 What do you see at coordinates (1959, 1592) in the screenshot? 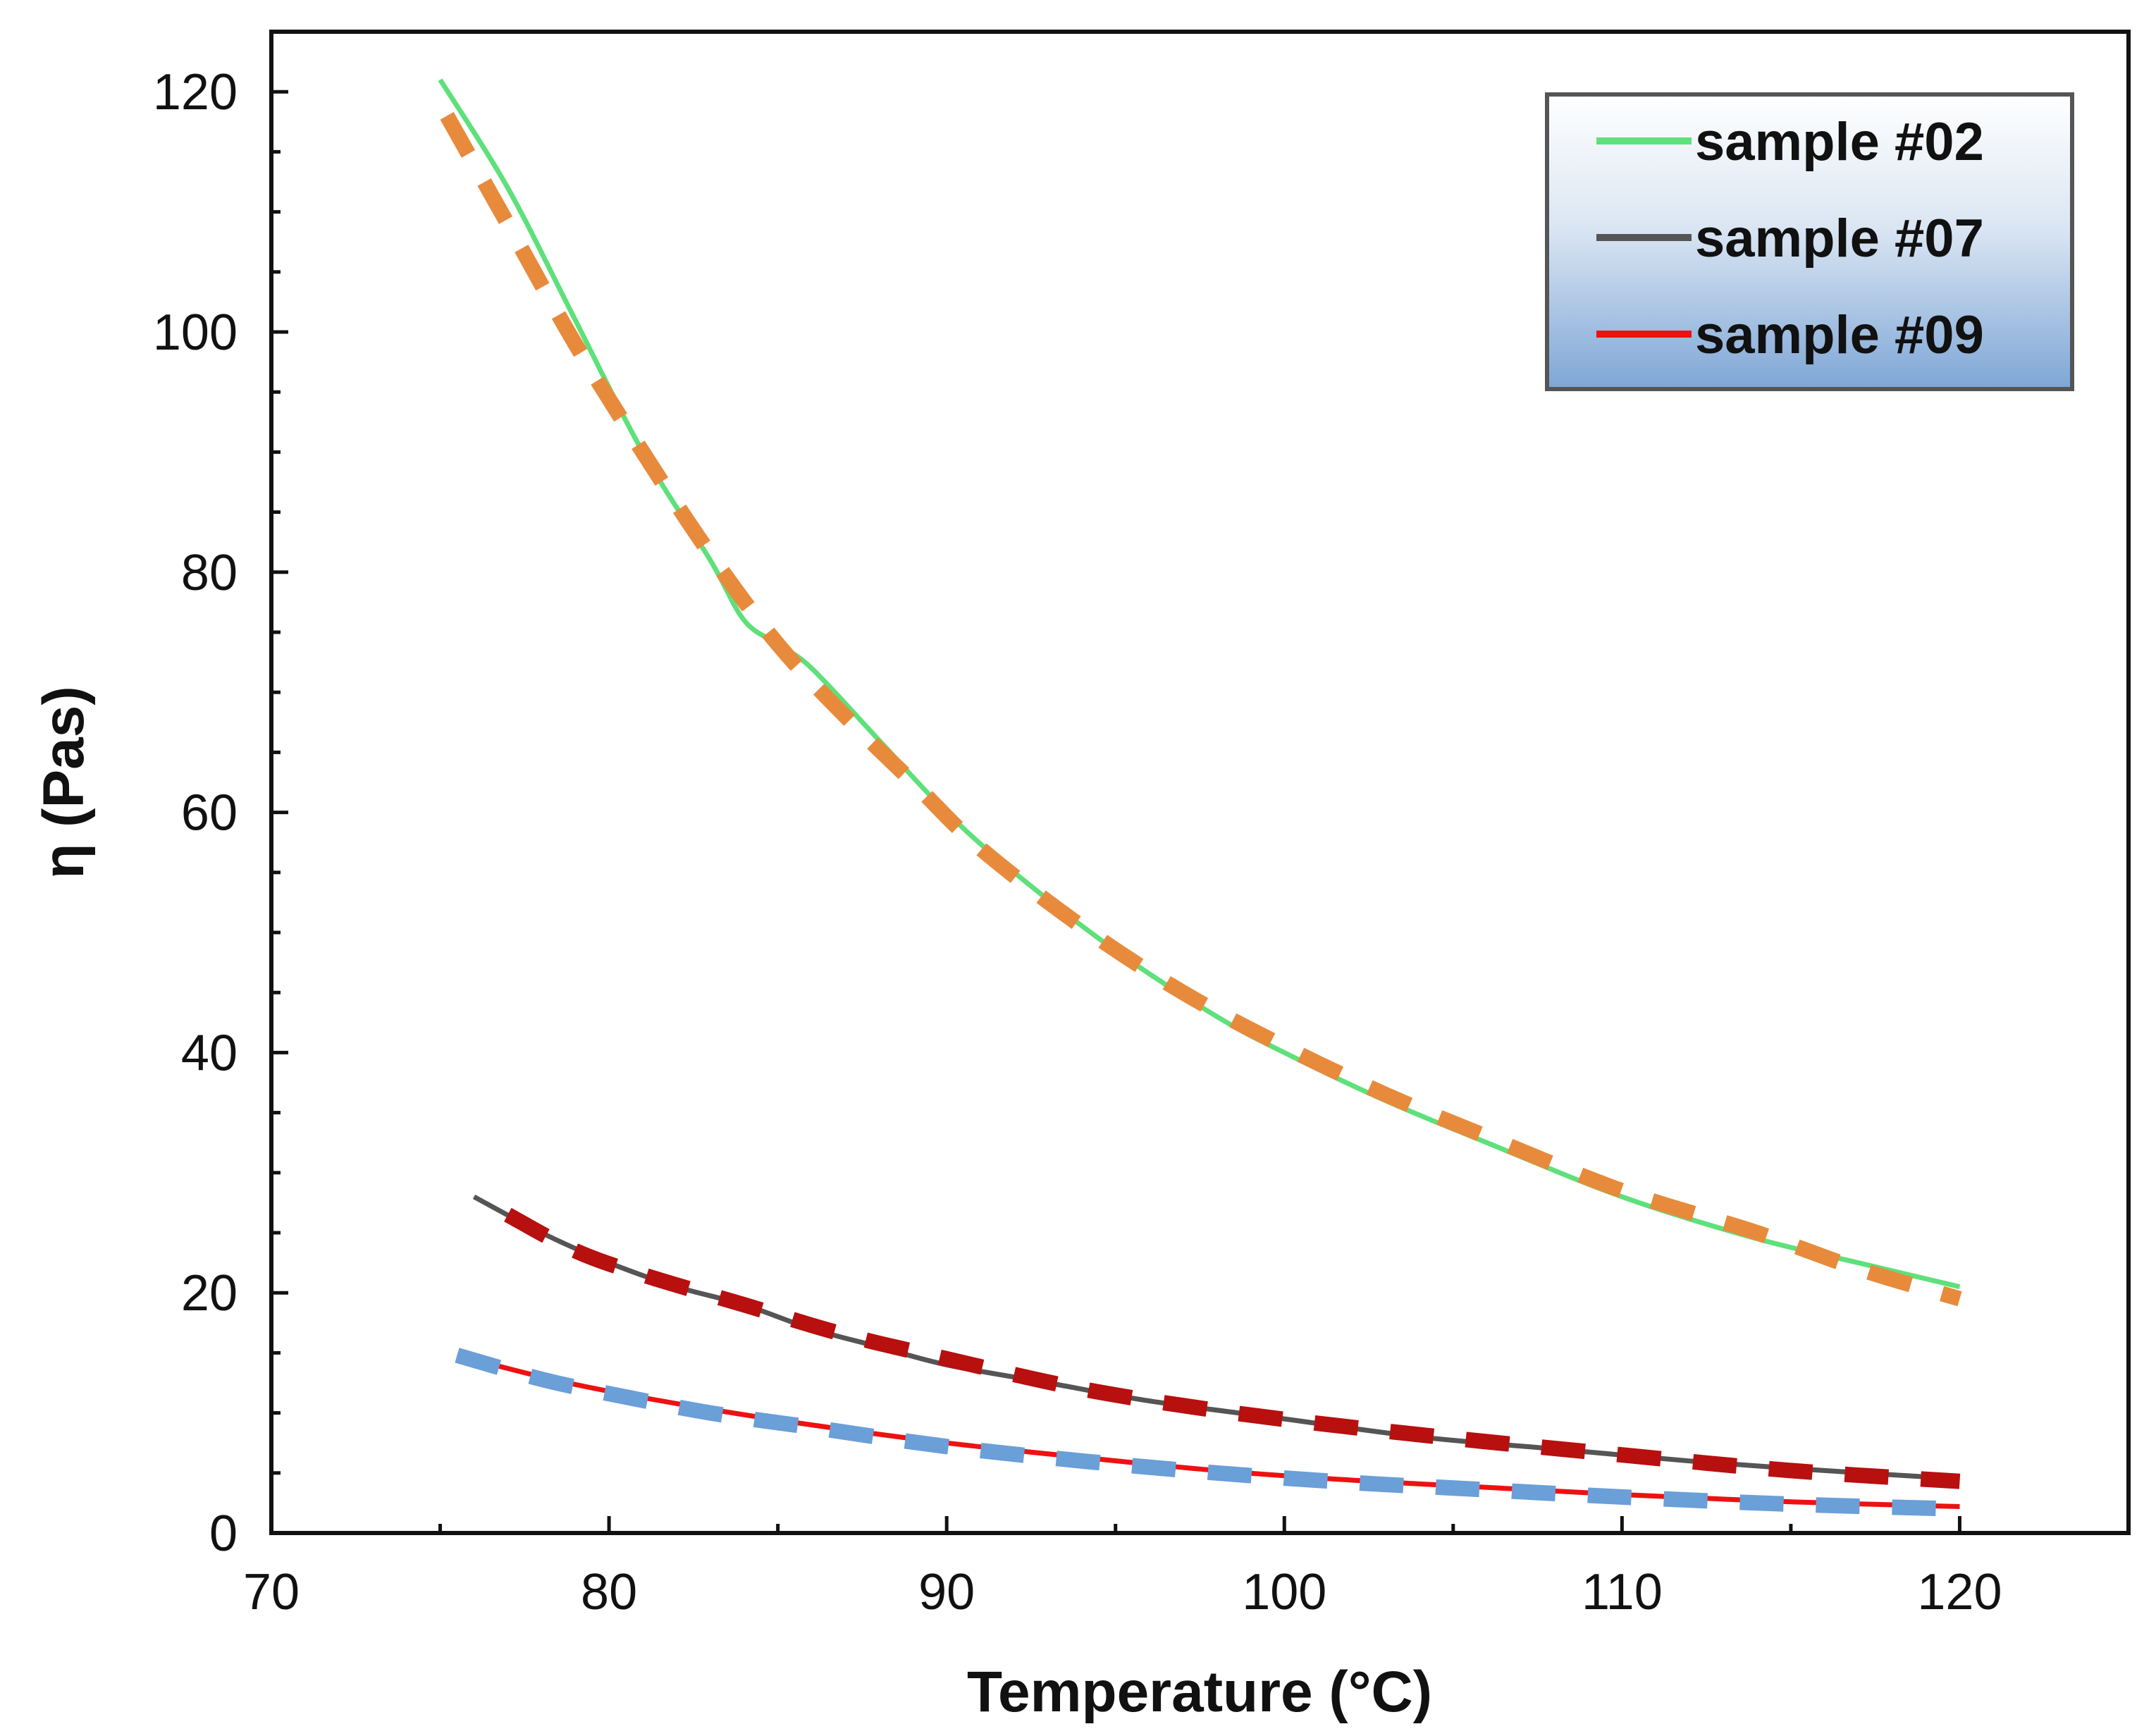
I see `x-tick-label: 120` at bounding box center [1959, 1592].